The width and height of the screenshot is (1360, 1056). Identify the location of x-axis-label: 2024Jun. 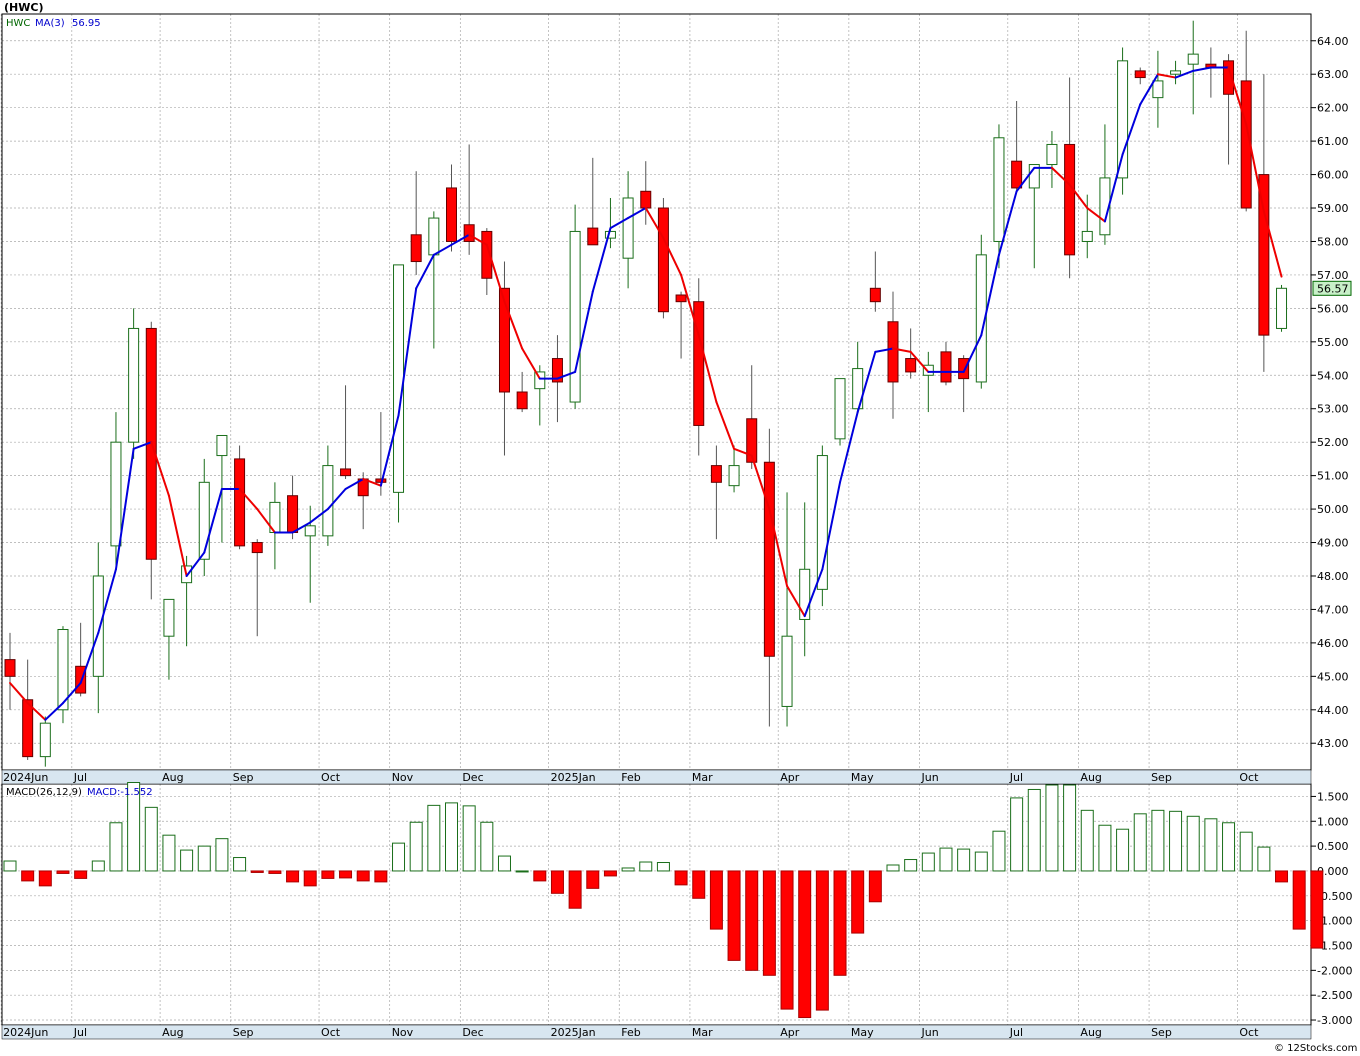
(25, 1032).